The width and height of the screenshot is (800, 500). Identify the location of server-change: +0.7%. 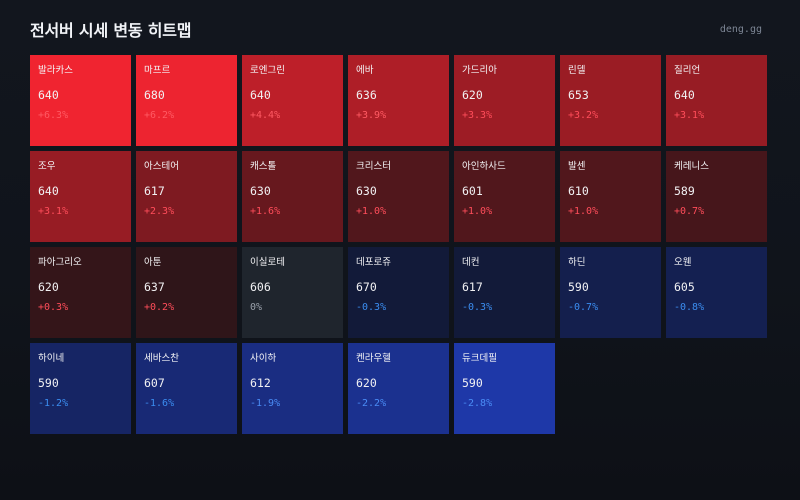
(689, 211).